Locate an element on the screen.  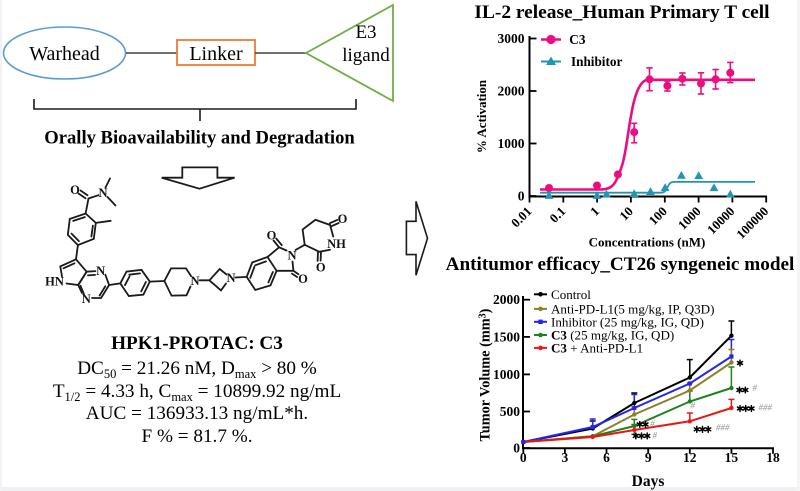
svg-text: E3 is located at coordinates (365, 32).